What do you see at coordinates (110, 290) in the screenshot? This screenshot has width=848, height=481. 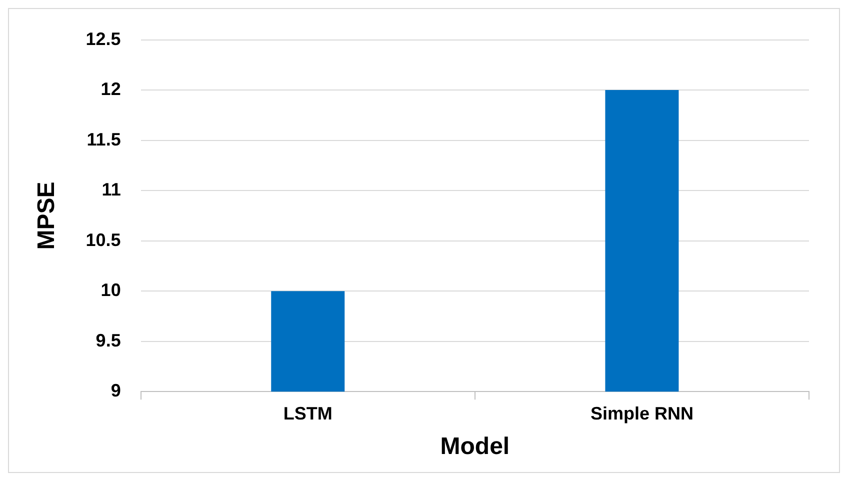 I see `y-tick-label: 10` at bounding box center [110, 290].